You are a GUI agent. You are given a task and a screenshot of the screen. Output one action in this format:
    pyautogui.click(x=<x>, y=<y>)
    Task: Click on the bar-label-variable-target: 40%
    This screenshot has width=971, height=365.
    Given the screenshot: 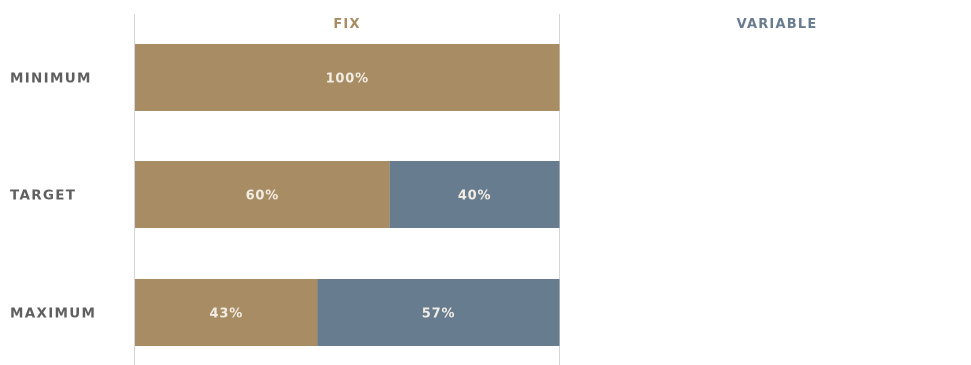 What is the action you would take?
    pyautogui.click(x=475, y=196)
    